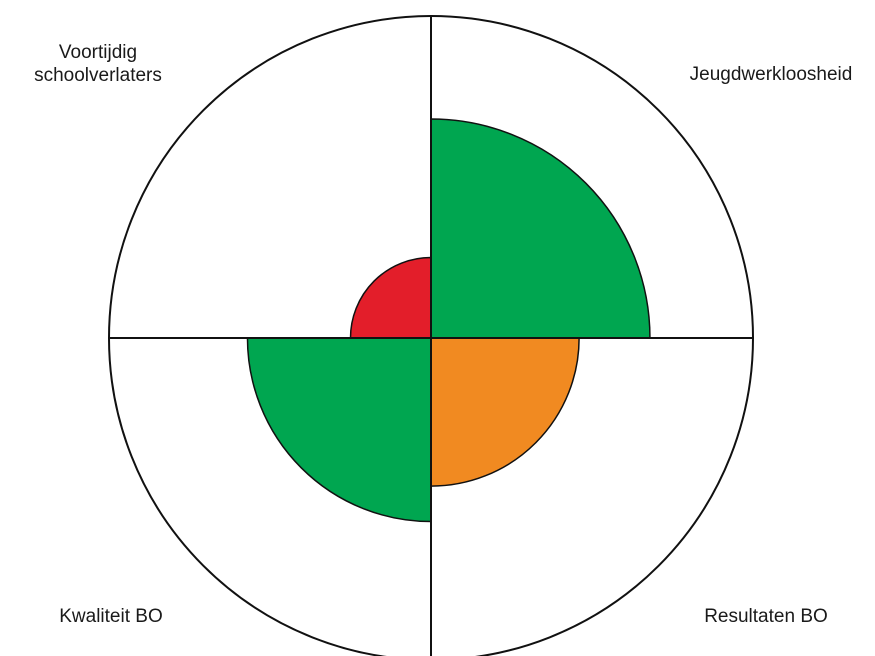  I want to click on label-line: Jeugdwerkloosheid, so click(771, 74).